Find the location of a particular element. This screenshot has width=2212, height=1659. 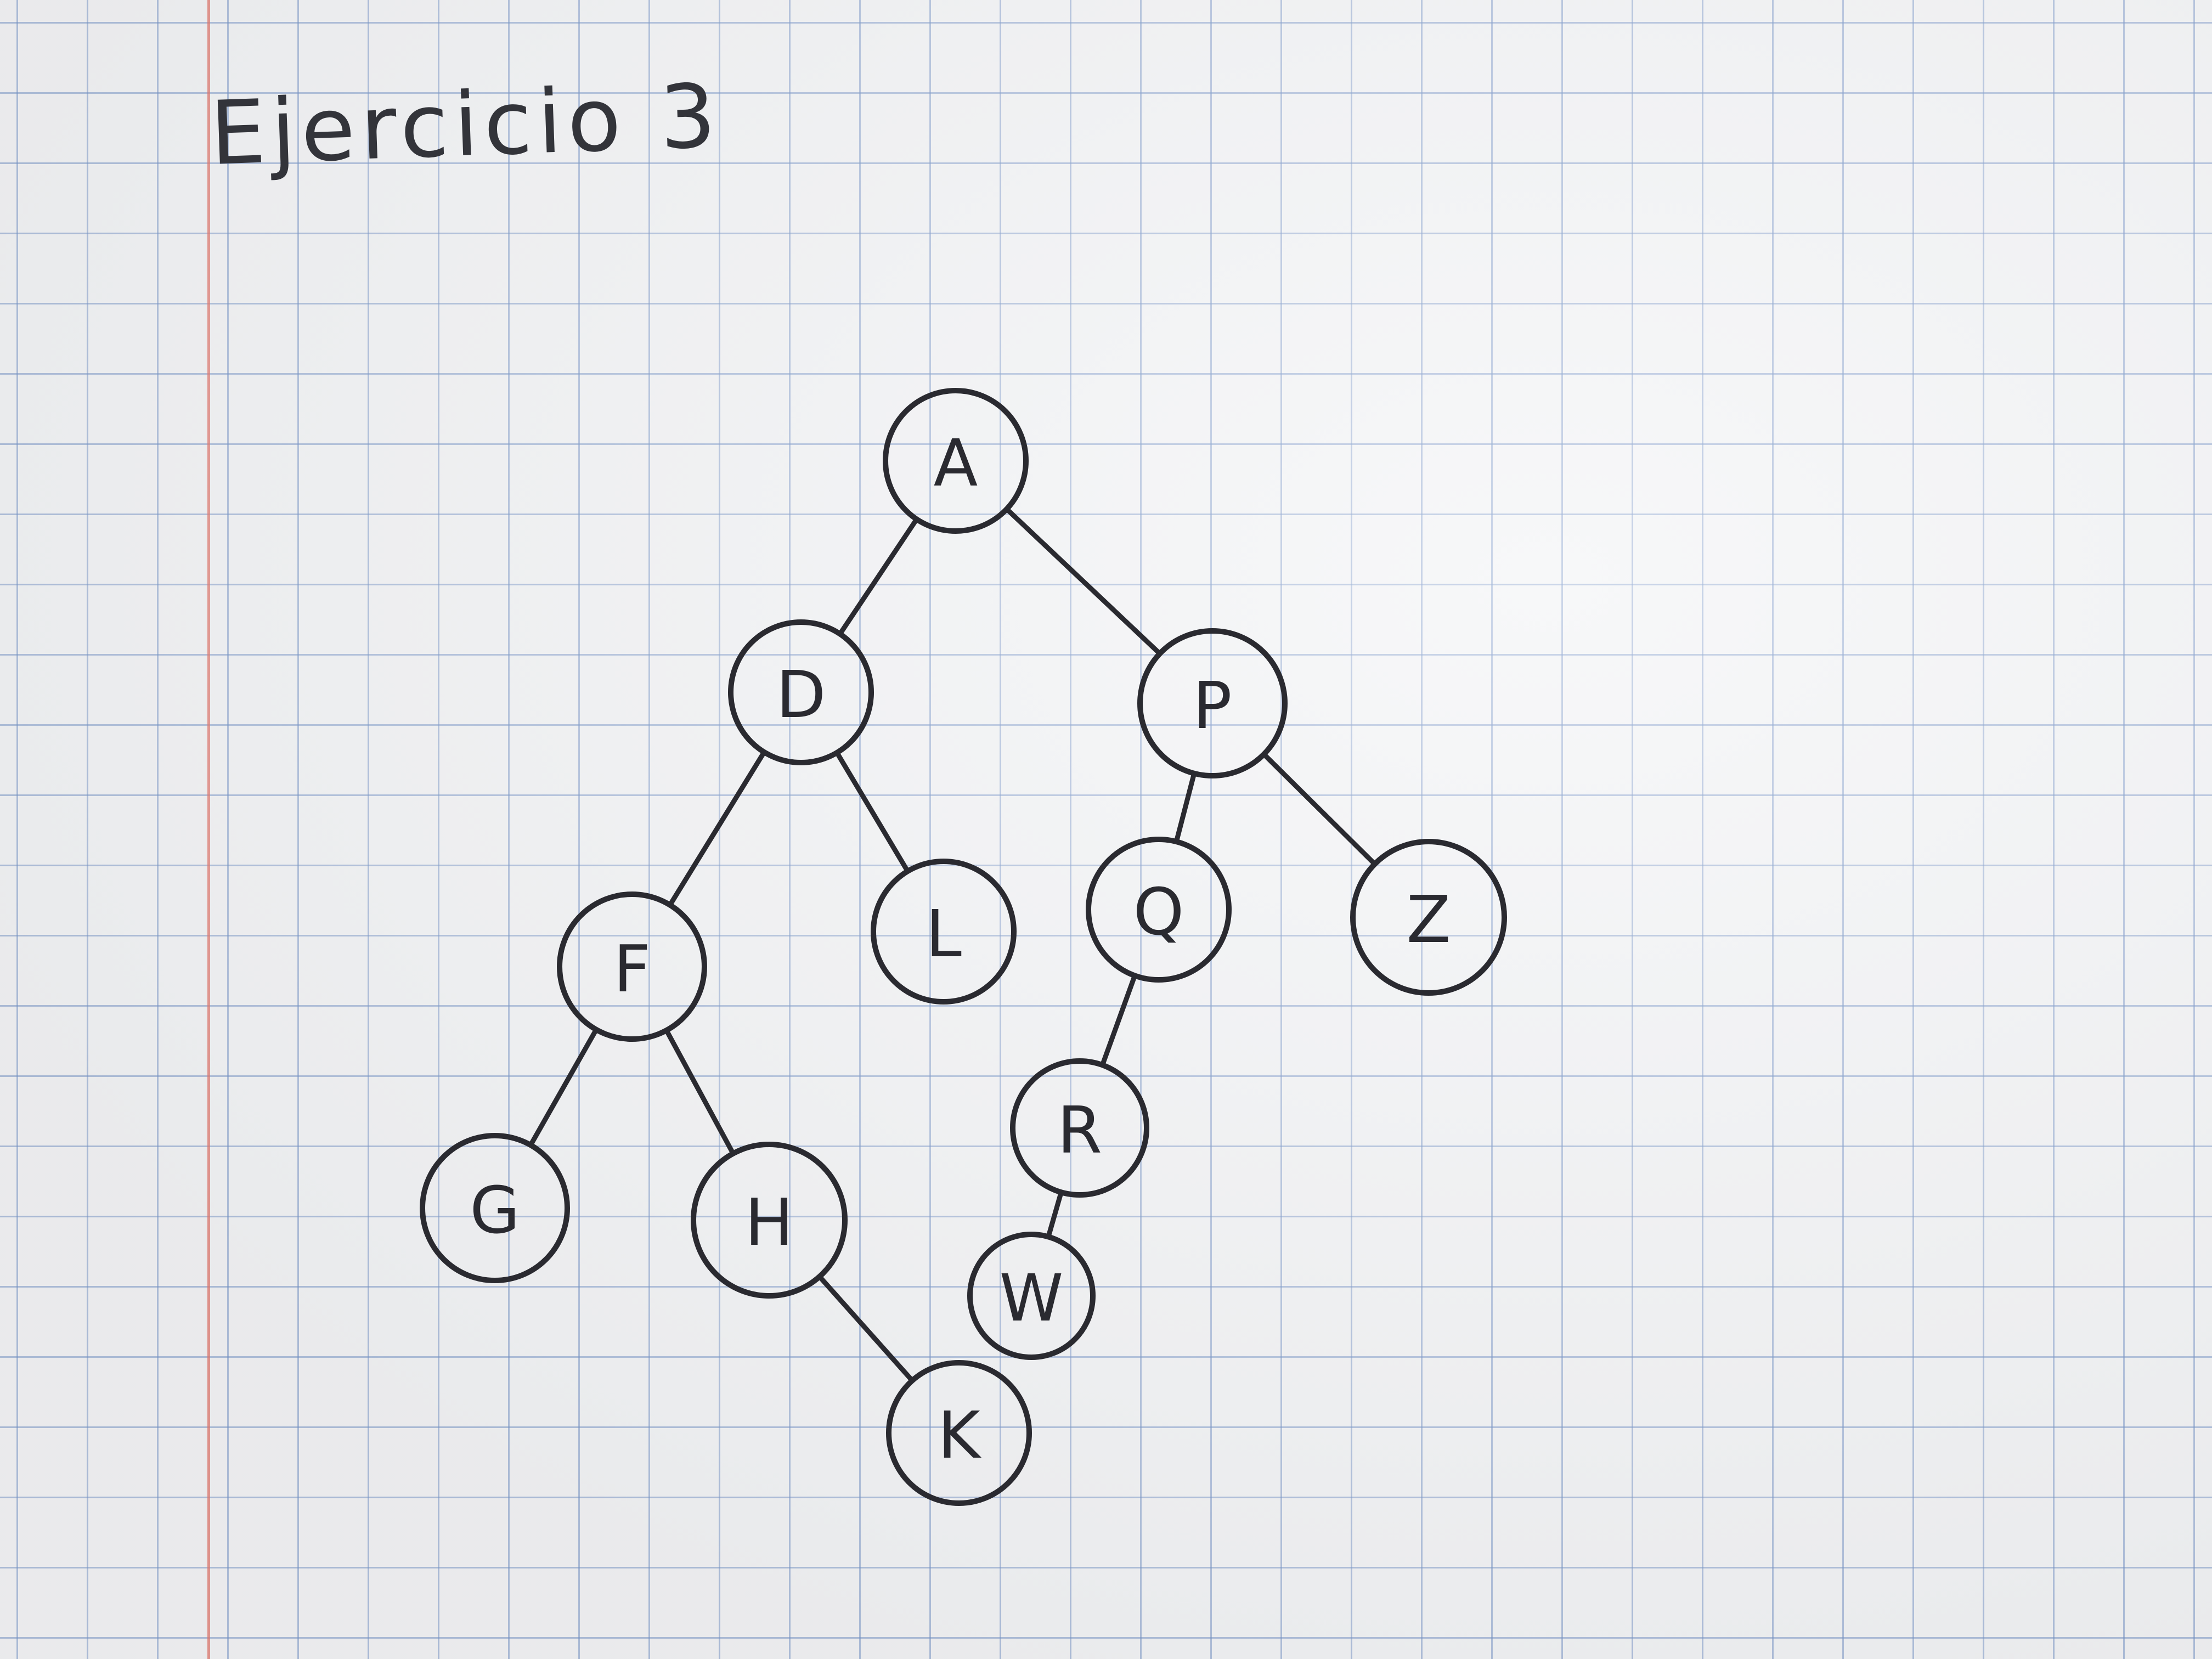

node-d: D is located at coordinates (801, 692).